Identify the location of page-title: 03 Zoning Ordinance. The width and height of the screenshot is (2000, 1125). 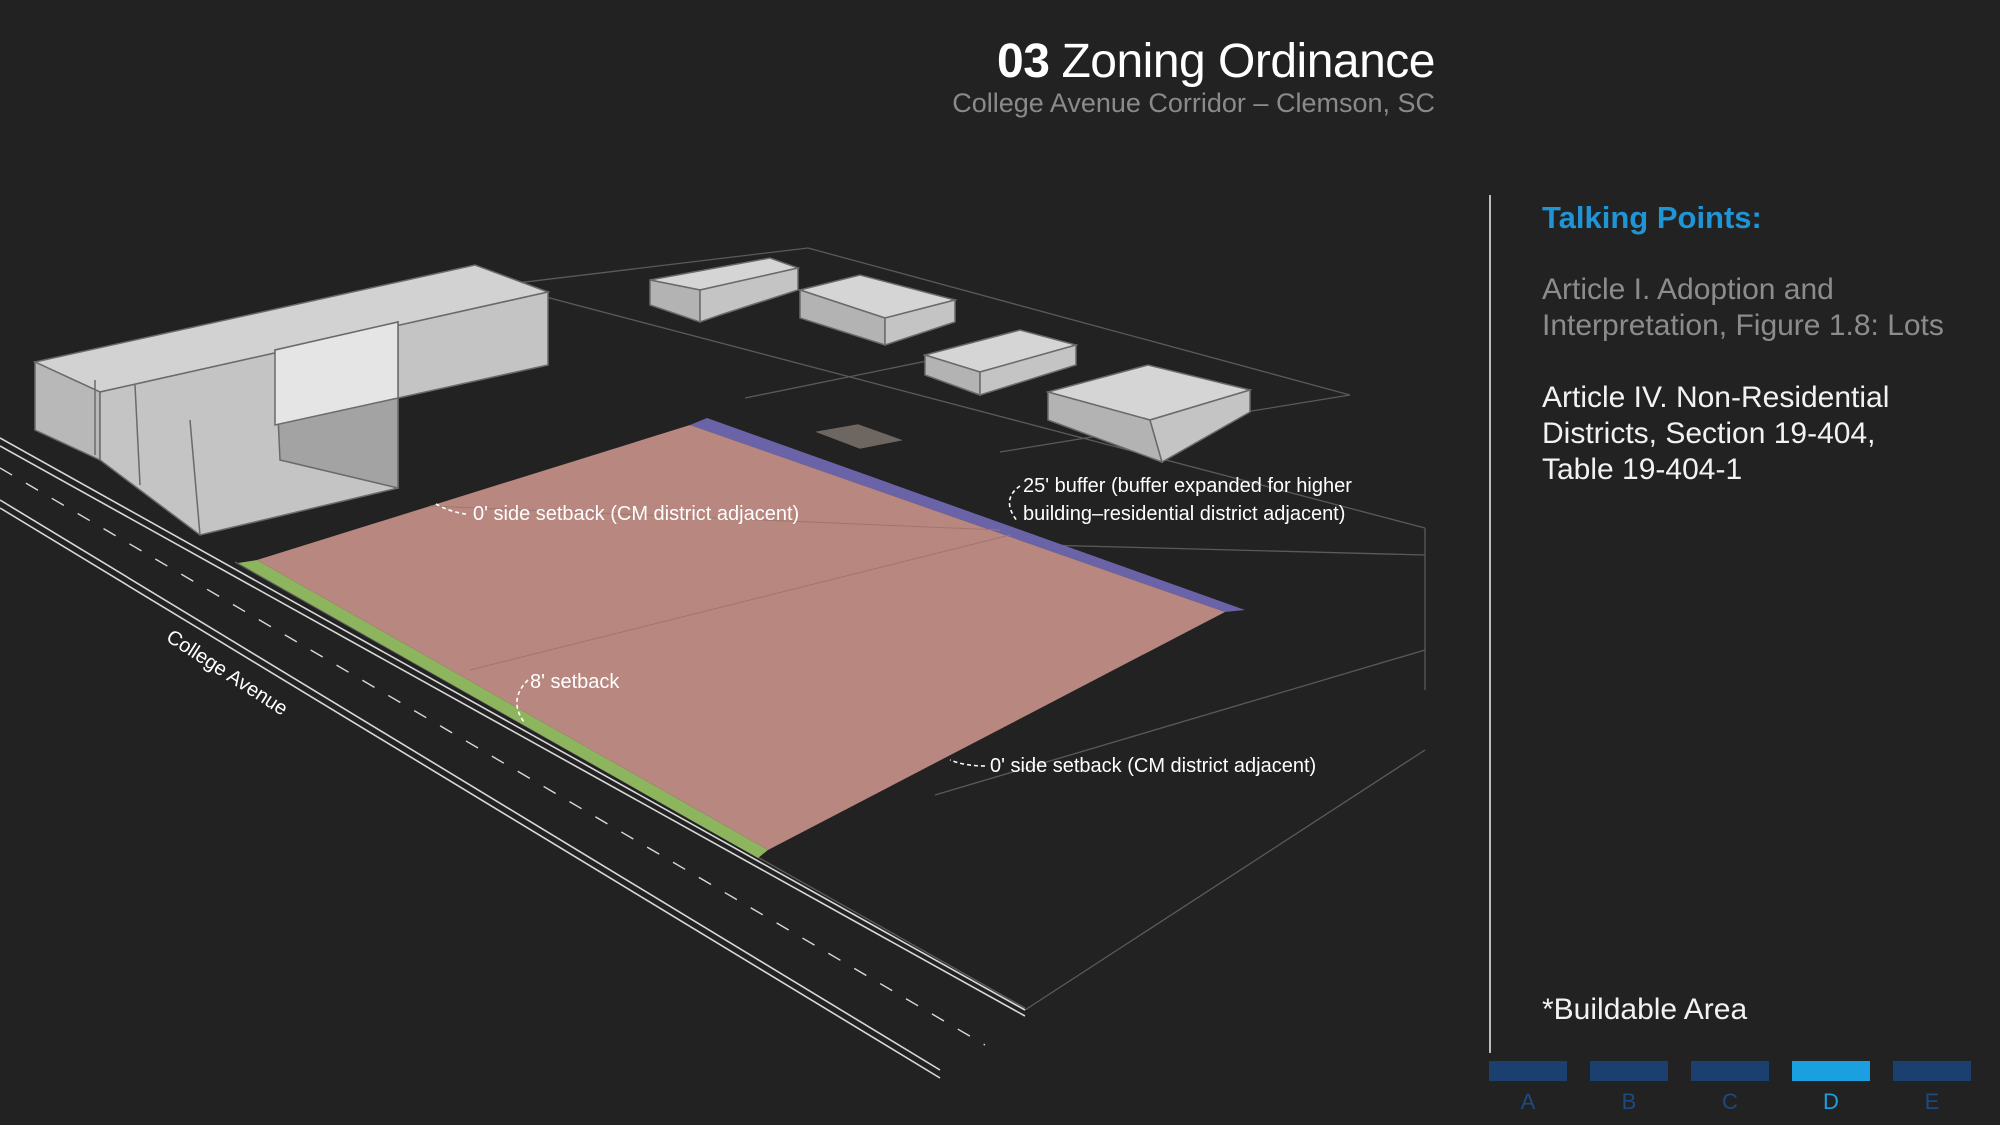
(1216, 61).